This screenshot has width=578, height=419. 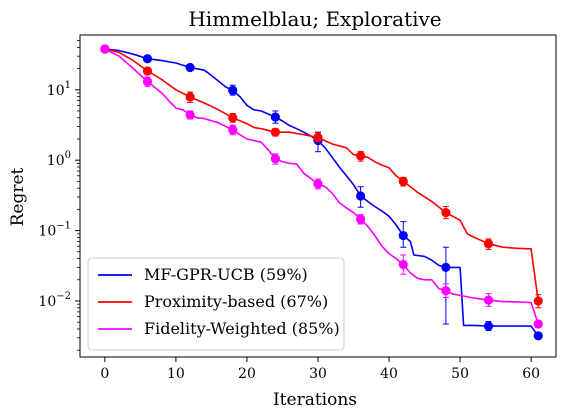 I want to click on y-tick-label: 10¹, so click(x=59, y=89).